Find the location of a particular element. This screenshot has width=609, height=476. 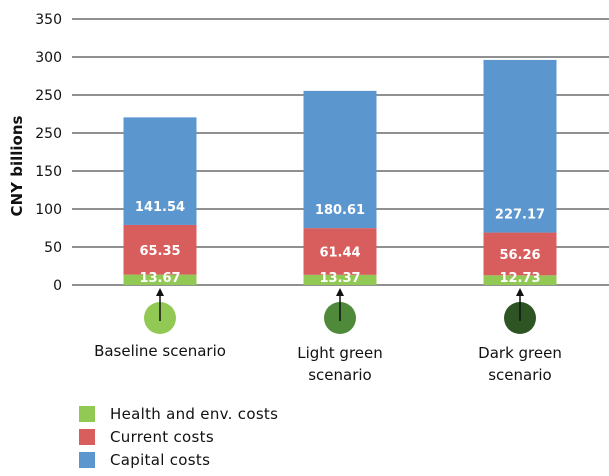

y-tick-label: 50 is located at coordinates (53, 248).